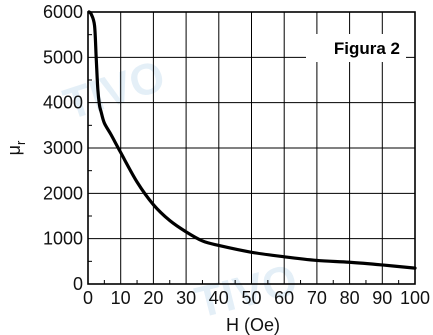  What do you see at coordinates (219, 298) in the screenshot?
I see `x-tick-label-4: 40` at bounding box center [219, 298].